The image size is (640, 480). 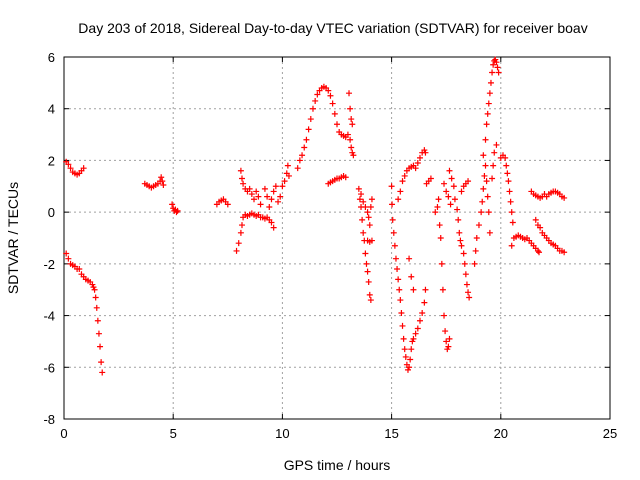 What do you see at coordinates (391, 433) in the screenshot?
I see `x-tick-label: 15` at bounding box center [391, 433].